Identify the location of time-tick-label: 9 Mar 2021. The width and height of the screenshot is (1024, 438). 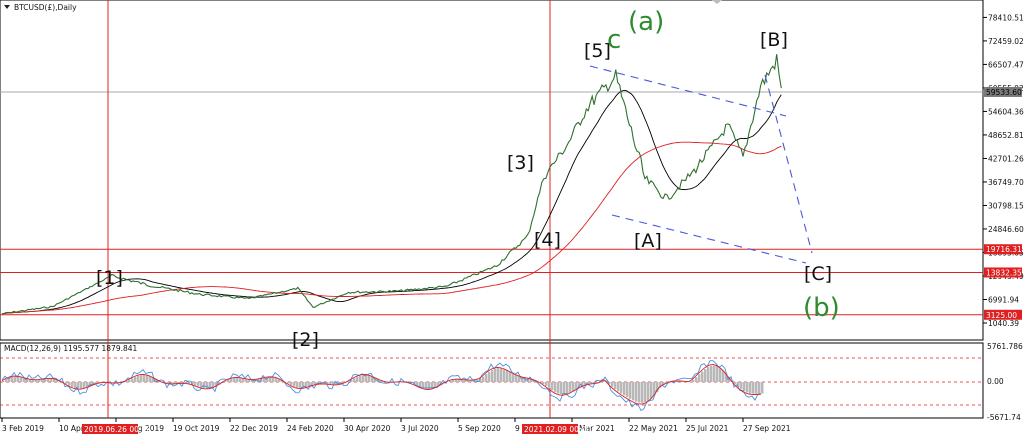
(593, 428).